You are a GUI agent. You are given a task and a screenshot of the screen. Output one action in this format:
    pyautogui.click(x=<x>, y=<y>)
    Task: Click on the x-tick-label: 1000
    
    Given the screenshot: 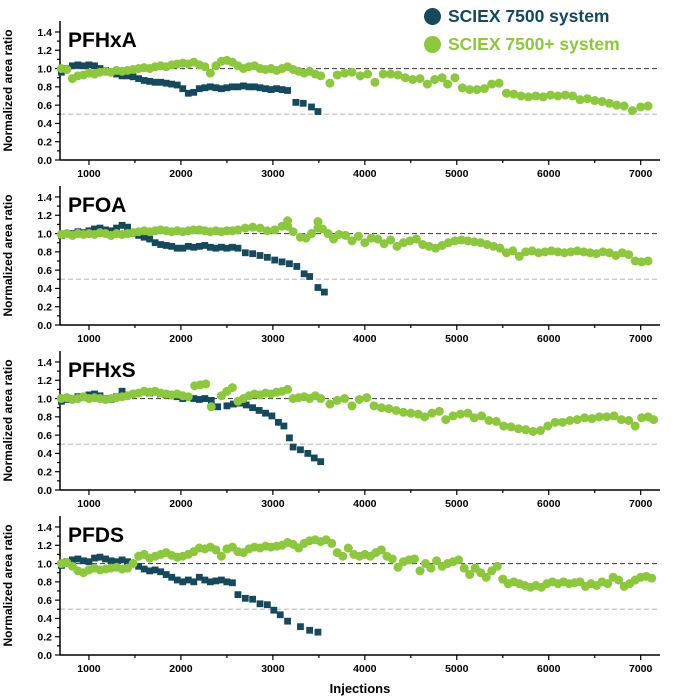 What is the action you would take?
    pyautogui.click(x=89, y=504)
    